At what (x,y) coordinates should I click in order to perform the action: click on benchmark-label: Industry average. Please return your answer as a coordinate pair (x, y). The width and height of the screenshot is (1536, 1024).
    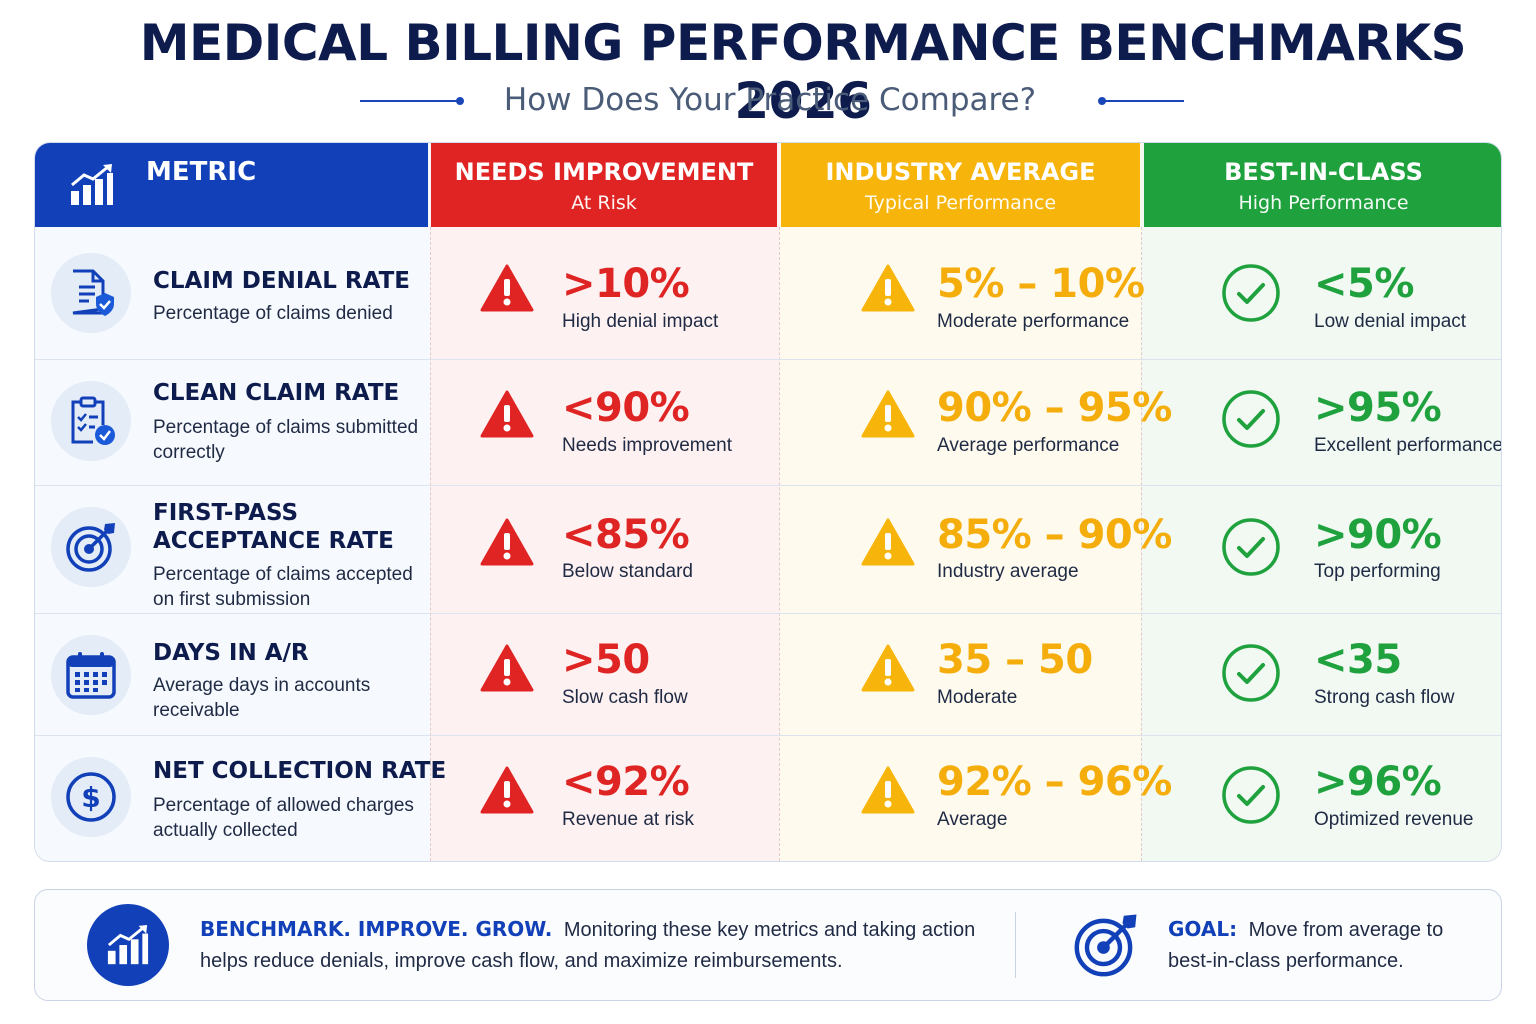
    Looking at the image, I should click on (1008, 571).